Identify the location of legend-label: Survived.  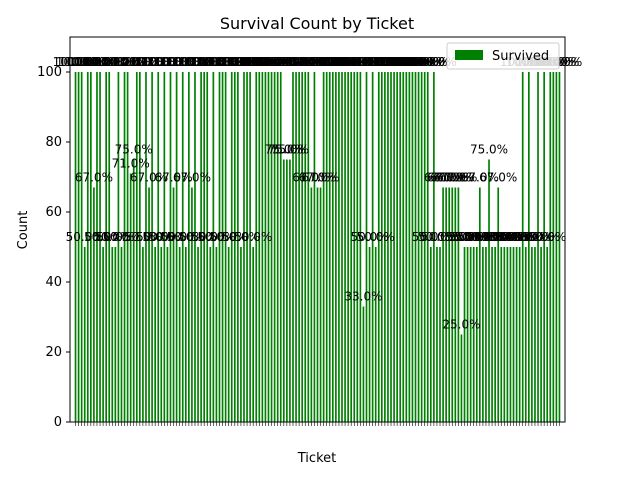
(520, 56).